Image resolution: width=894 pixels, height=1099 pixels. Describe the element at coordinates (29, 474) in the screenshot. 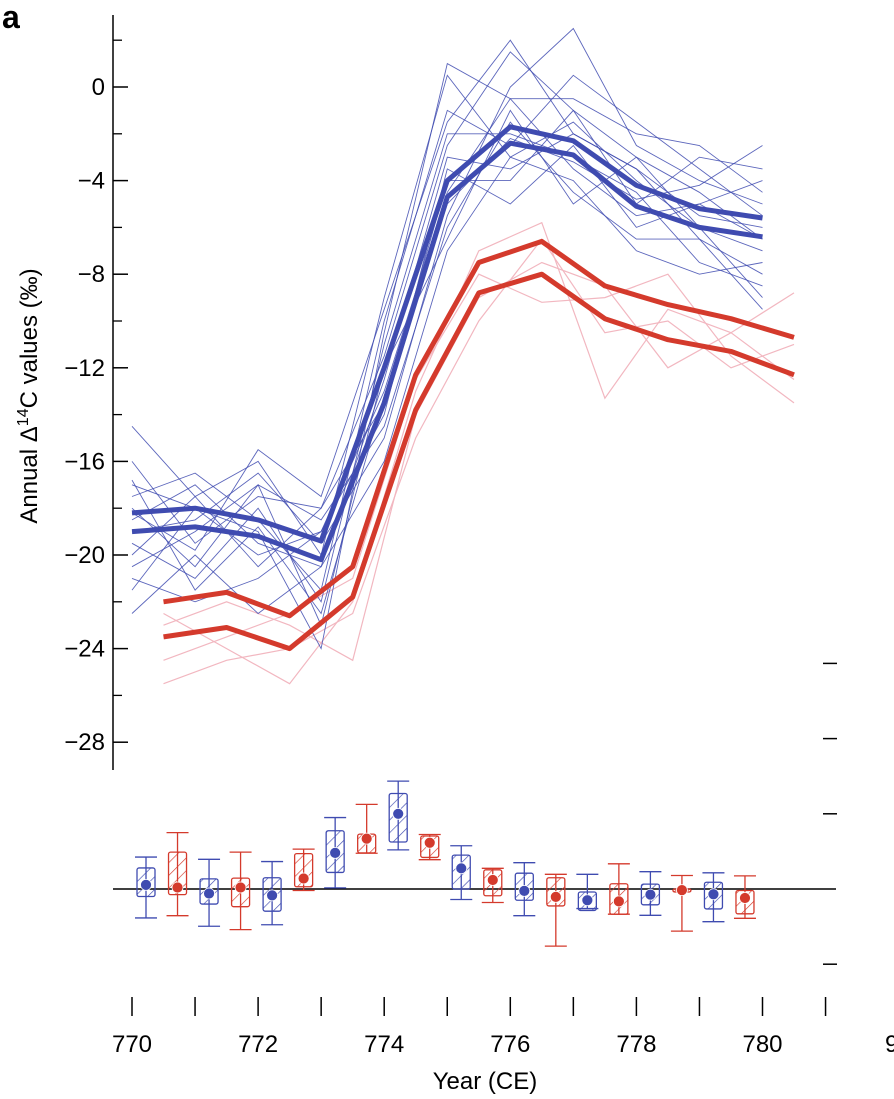

I see `y-axis-title-pre: Annual Δ` at that location.